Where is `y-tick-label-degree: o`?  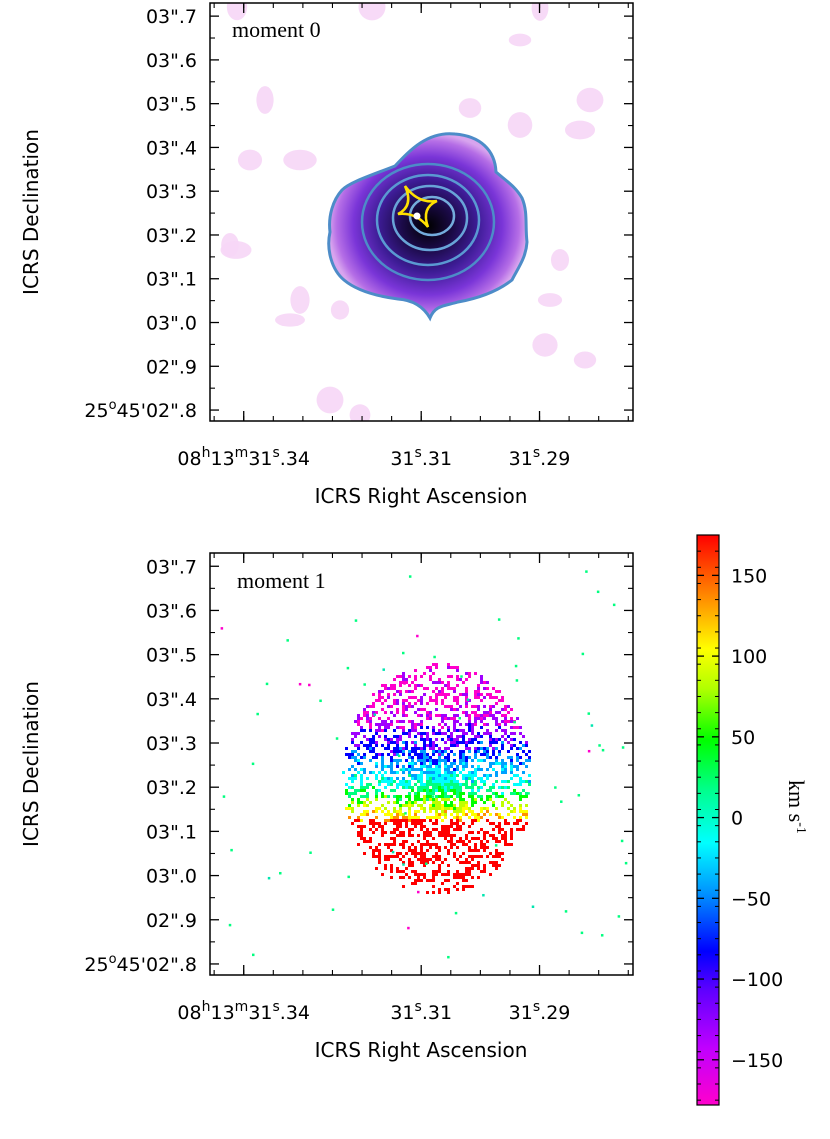
y-tick-label-degree: o is located at coordinates (113, 959).